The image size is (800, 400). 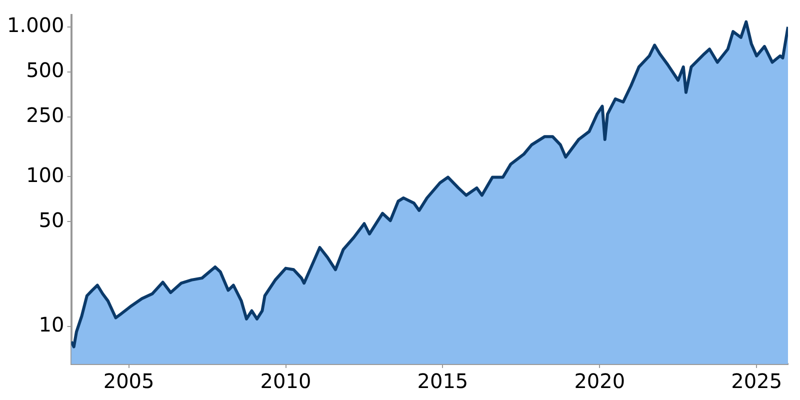 What do you see at coordinates (35, 25) in the screenshot?
I see `y-tick-label: 1.000` at bounding box center [35, 25].